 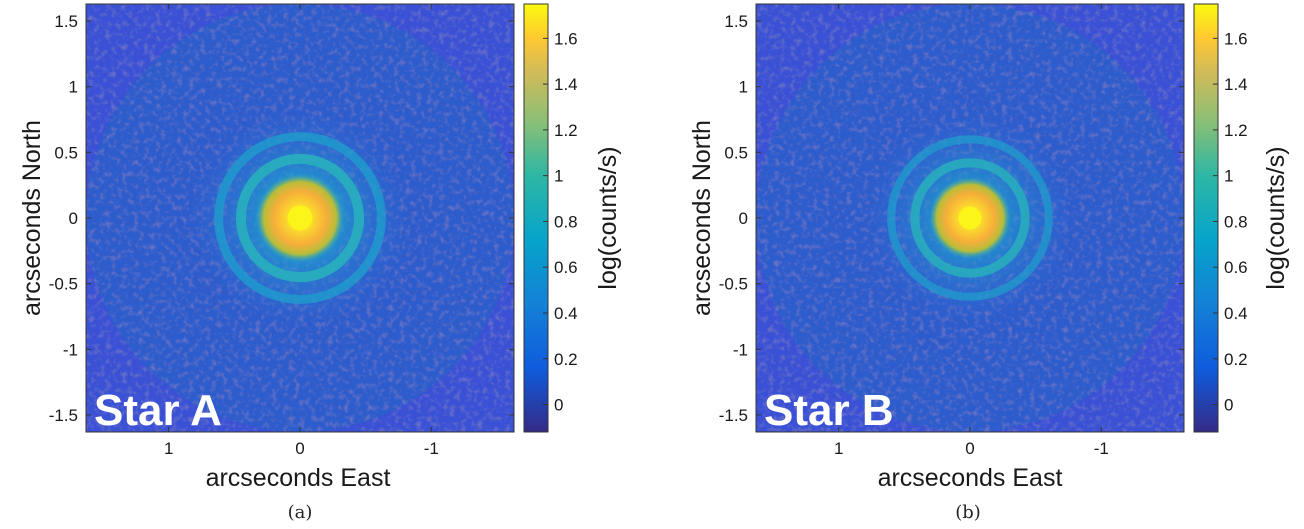 I want to click on star-label: Star A, so click(x=158, y=410).